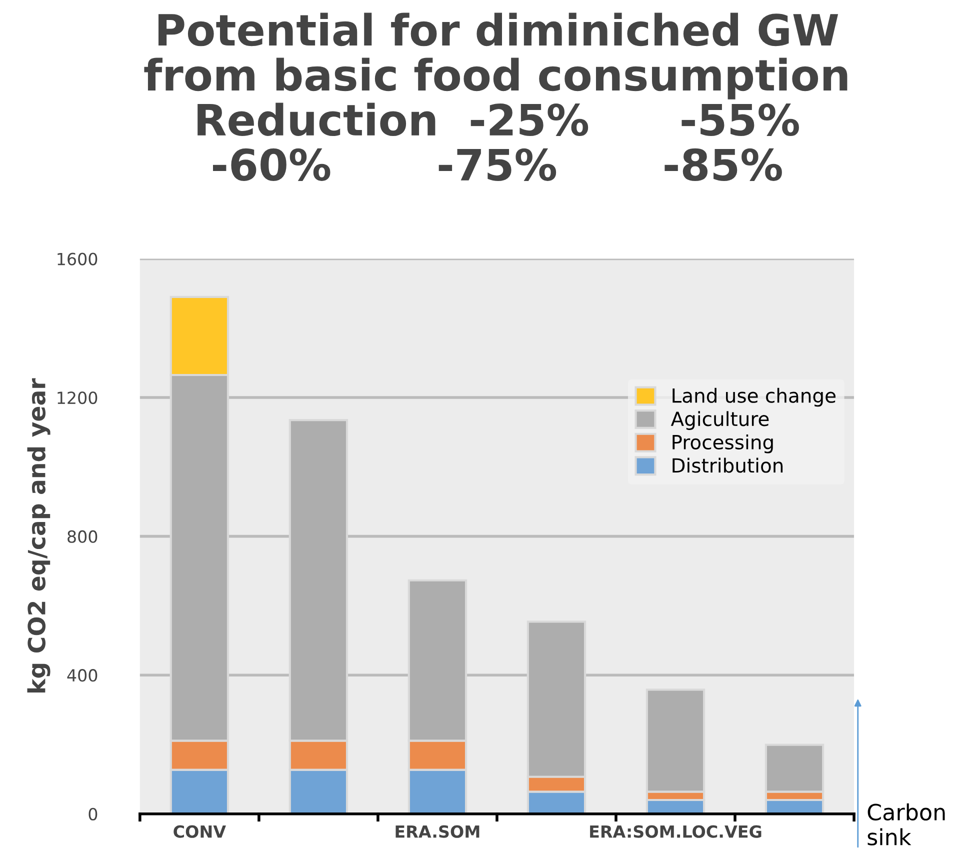 This screenshot has height=854, width=965. What do you see at coordinates (93, 814) in the screenshot?
I see `y-tick-label: 0` at bounding box center [93, 814].